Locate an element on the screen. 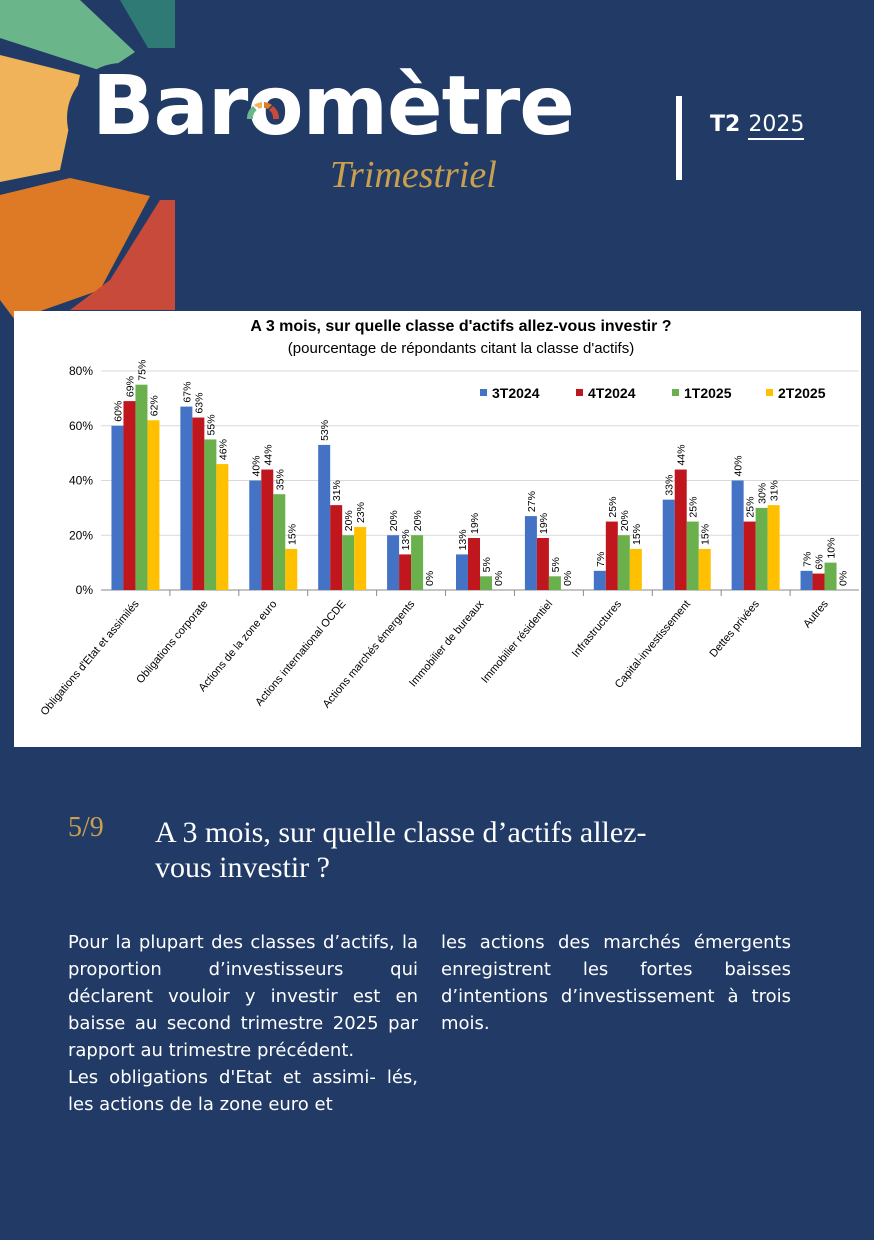 Image resolution: width=874 pixels, height=1240 pixels. category-label: Capital-investissement is located at coordinates (653, 644).